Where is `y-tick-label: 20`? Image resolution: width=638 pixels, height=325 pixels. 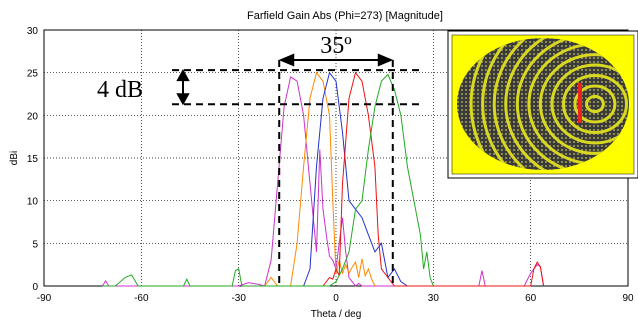
y-tick-label: 20 is located at coordinates (33, 116).